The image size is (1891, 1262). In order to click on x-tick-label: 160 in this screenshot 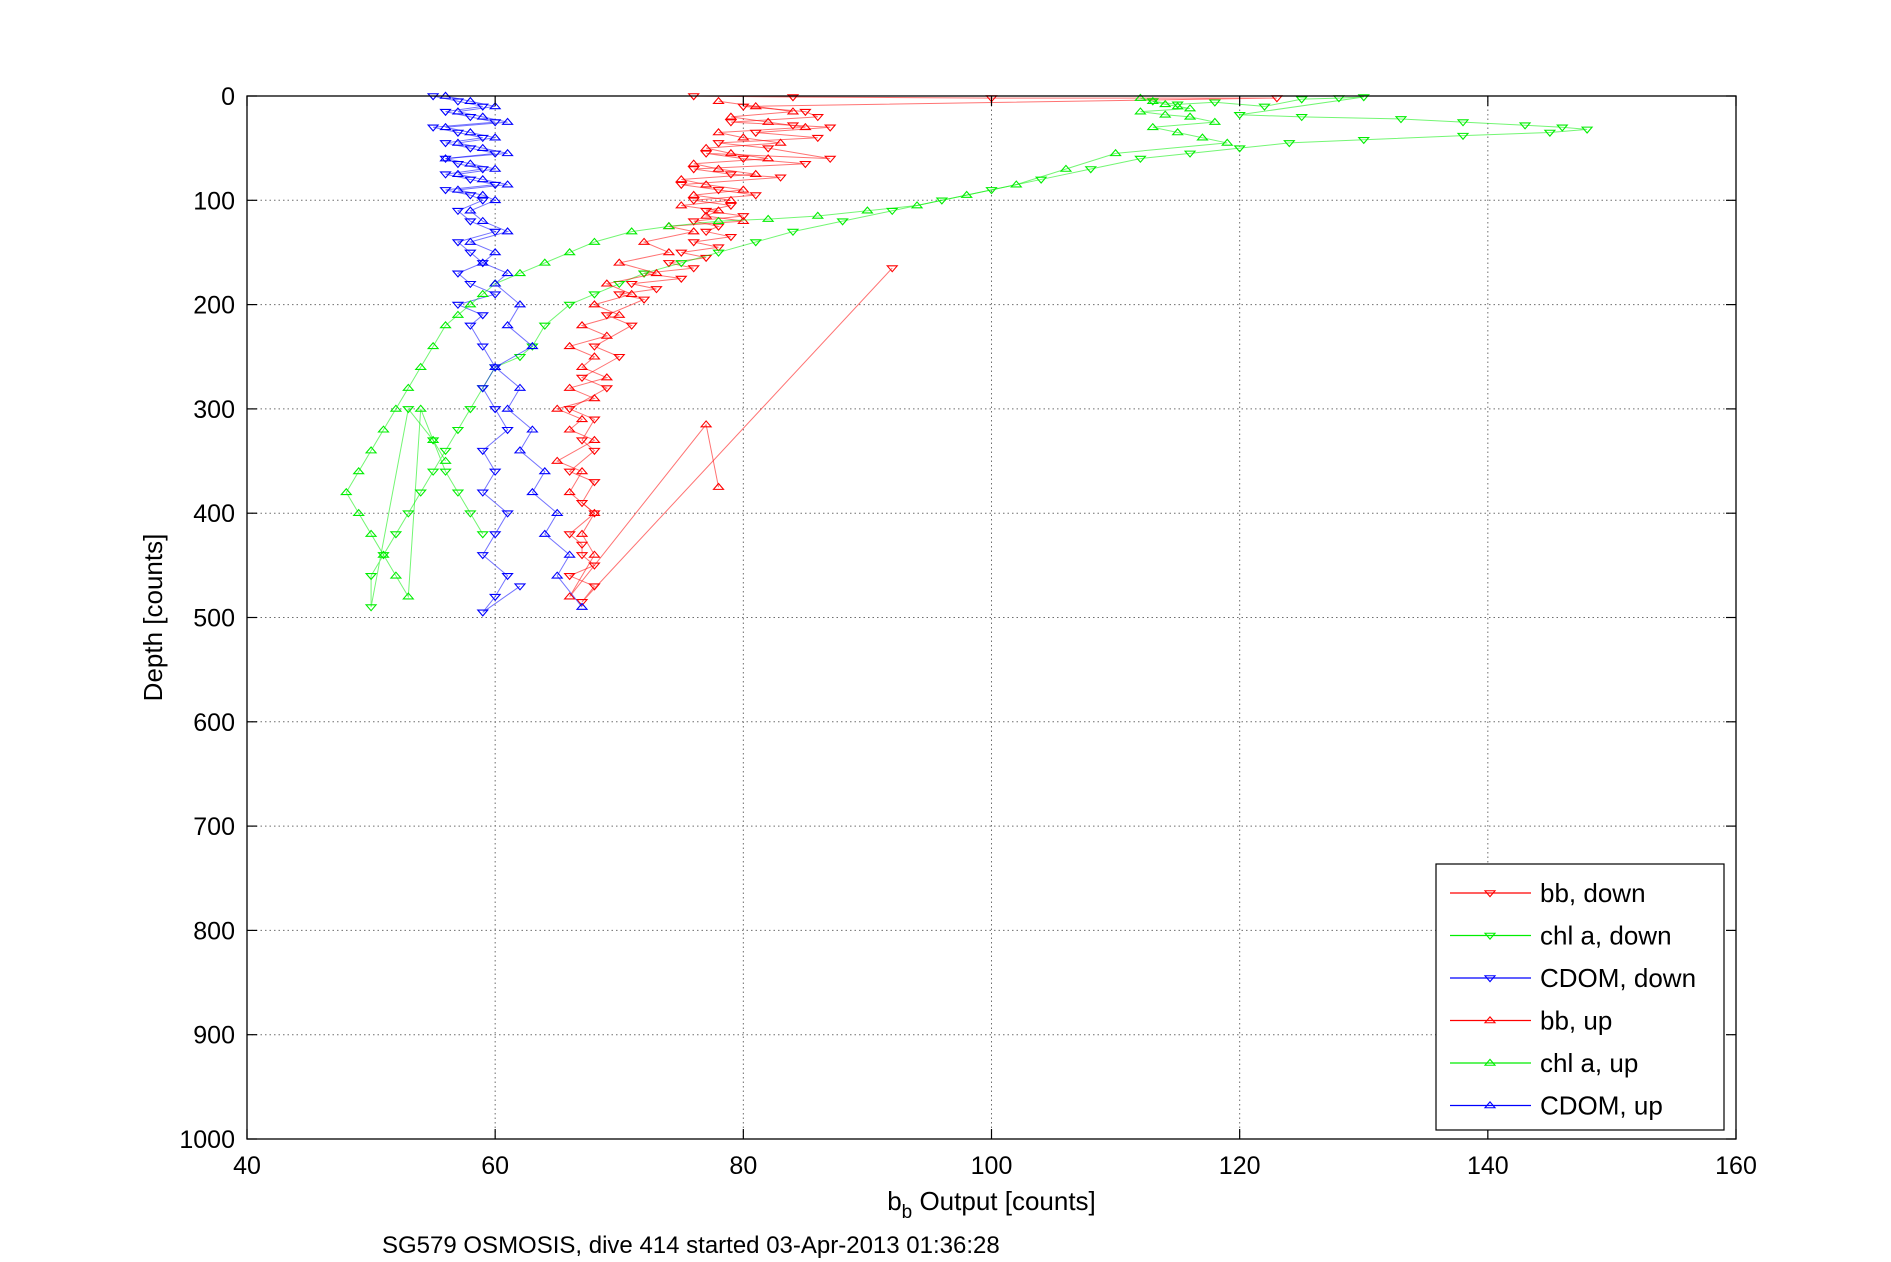, I will do `click(1736, 1166)`.